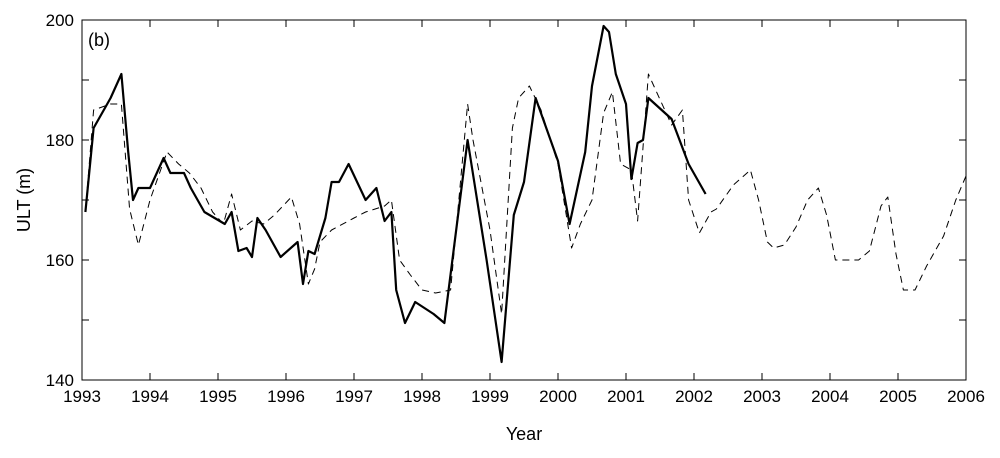  Describe the element at coordinates (286, 396) in the screenshot. I see `x-tick-label: 1996` at that location.